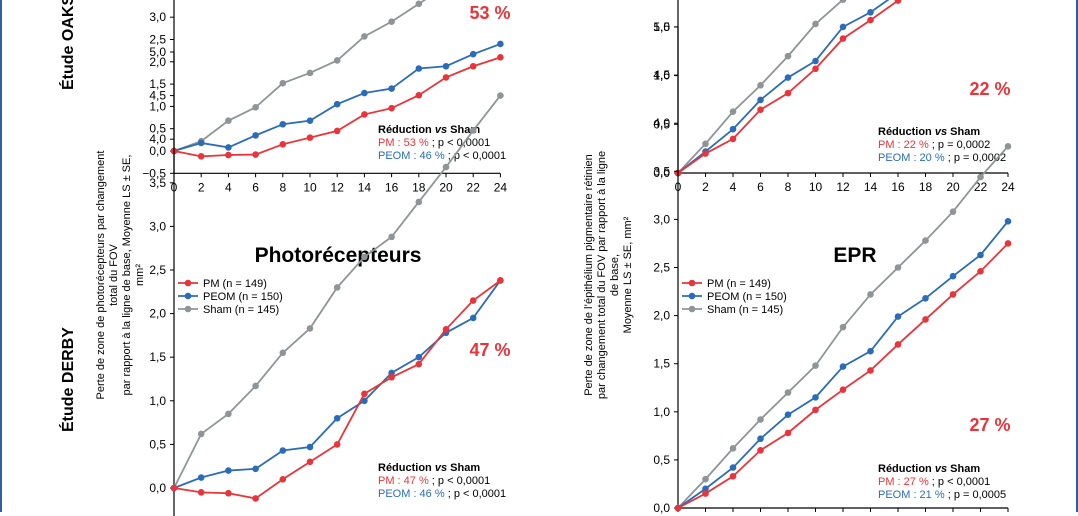 The height and width of the screenshot is (516, 1078). I want to click on x-tick-label: 18, so click(419, 187).